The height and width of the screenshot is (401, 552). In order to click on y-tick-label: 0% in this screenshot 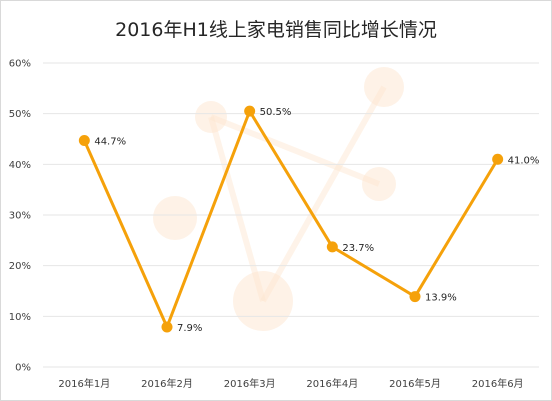, I will do `click(23, 368)`.